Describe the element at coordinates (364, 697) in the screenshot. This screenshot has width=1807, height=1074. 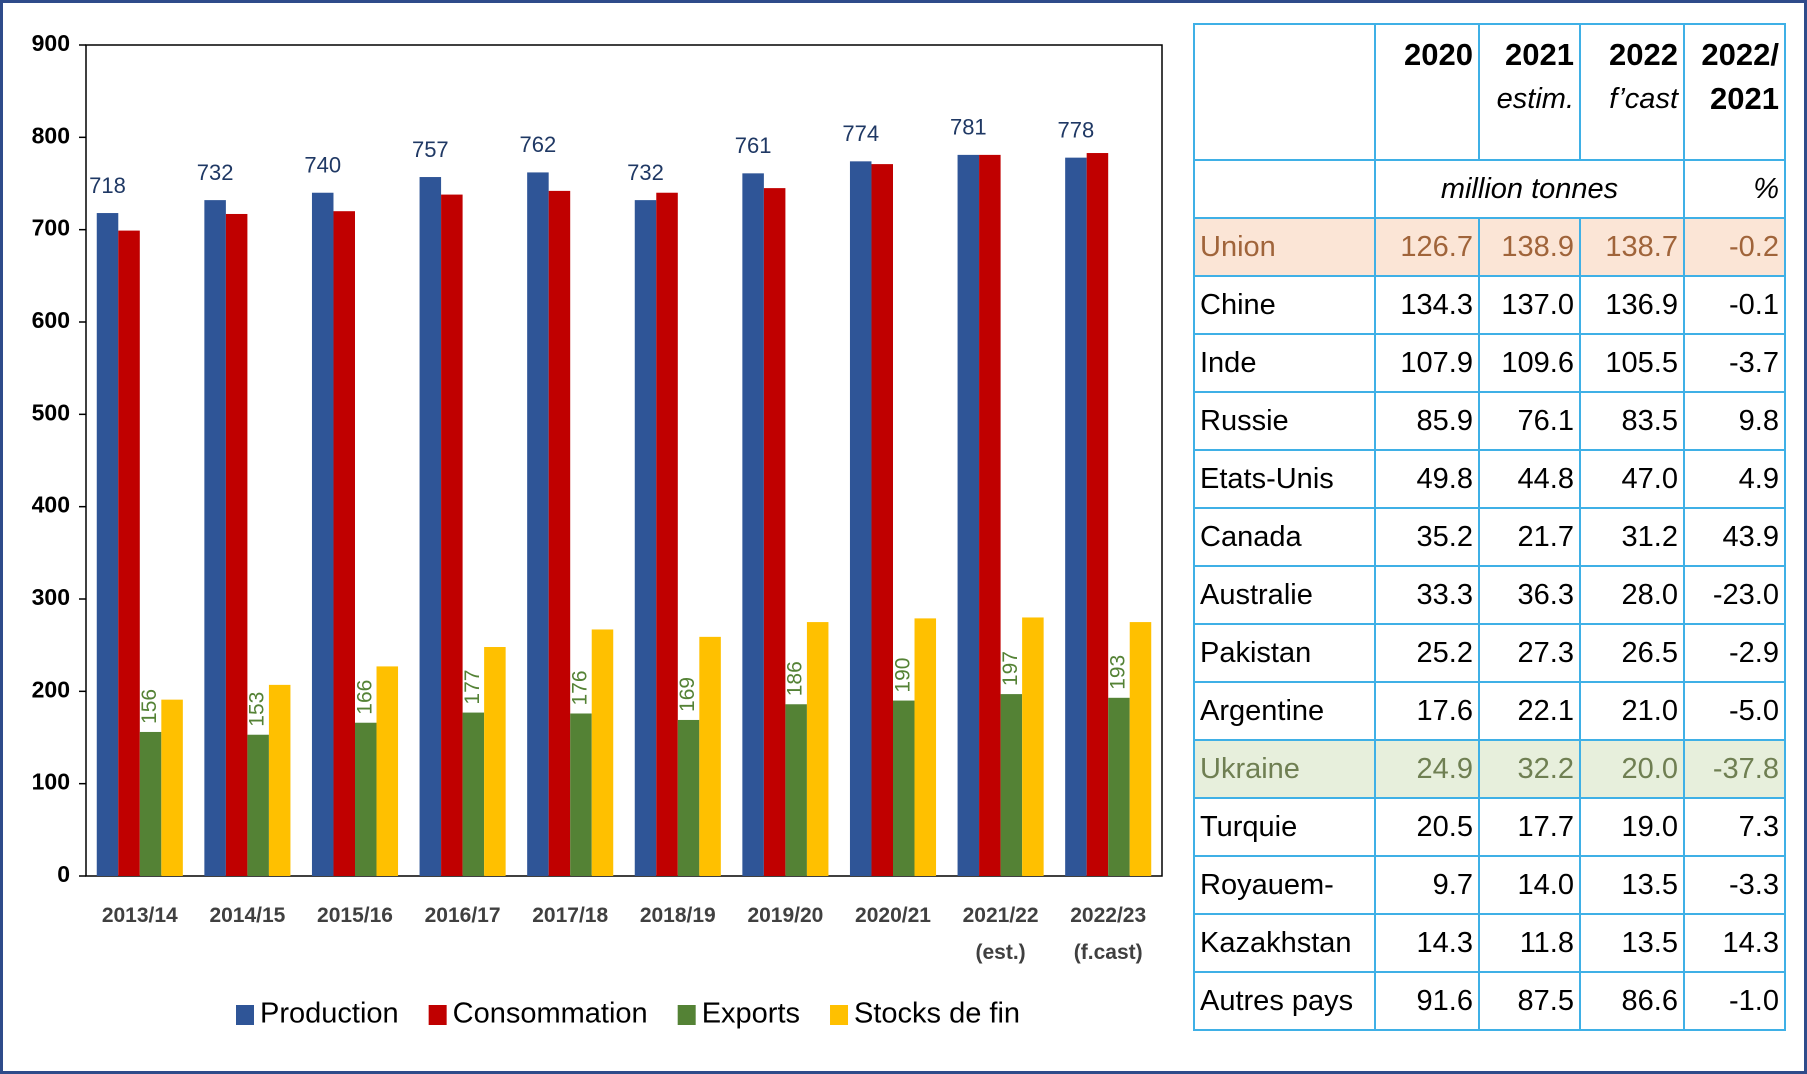
I see `data-label: 166` at that location.